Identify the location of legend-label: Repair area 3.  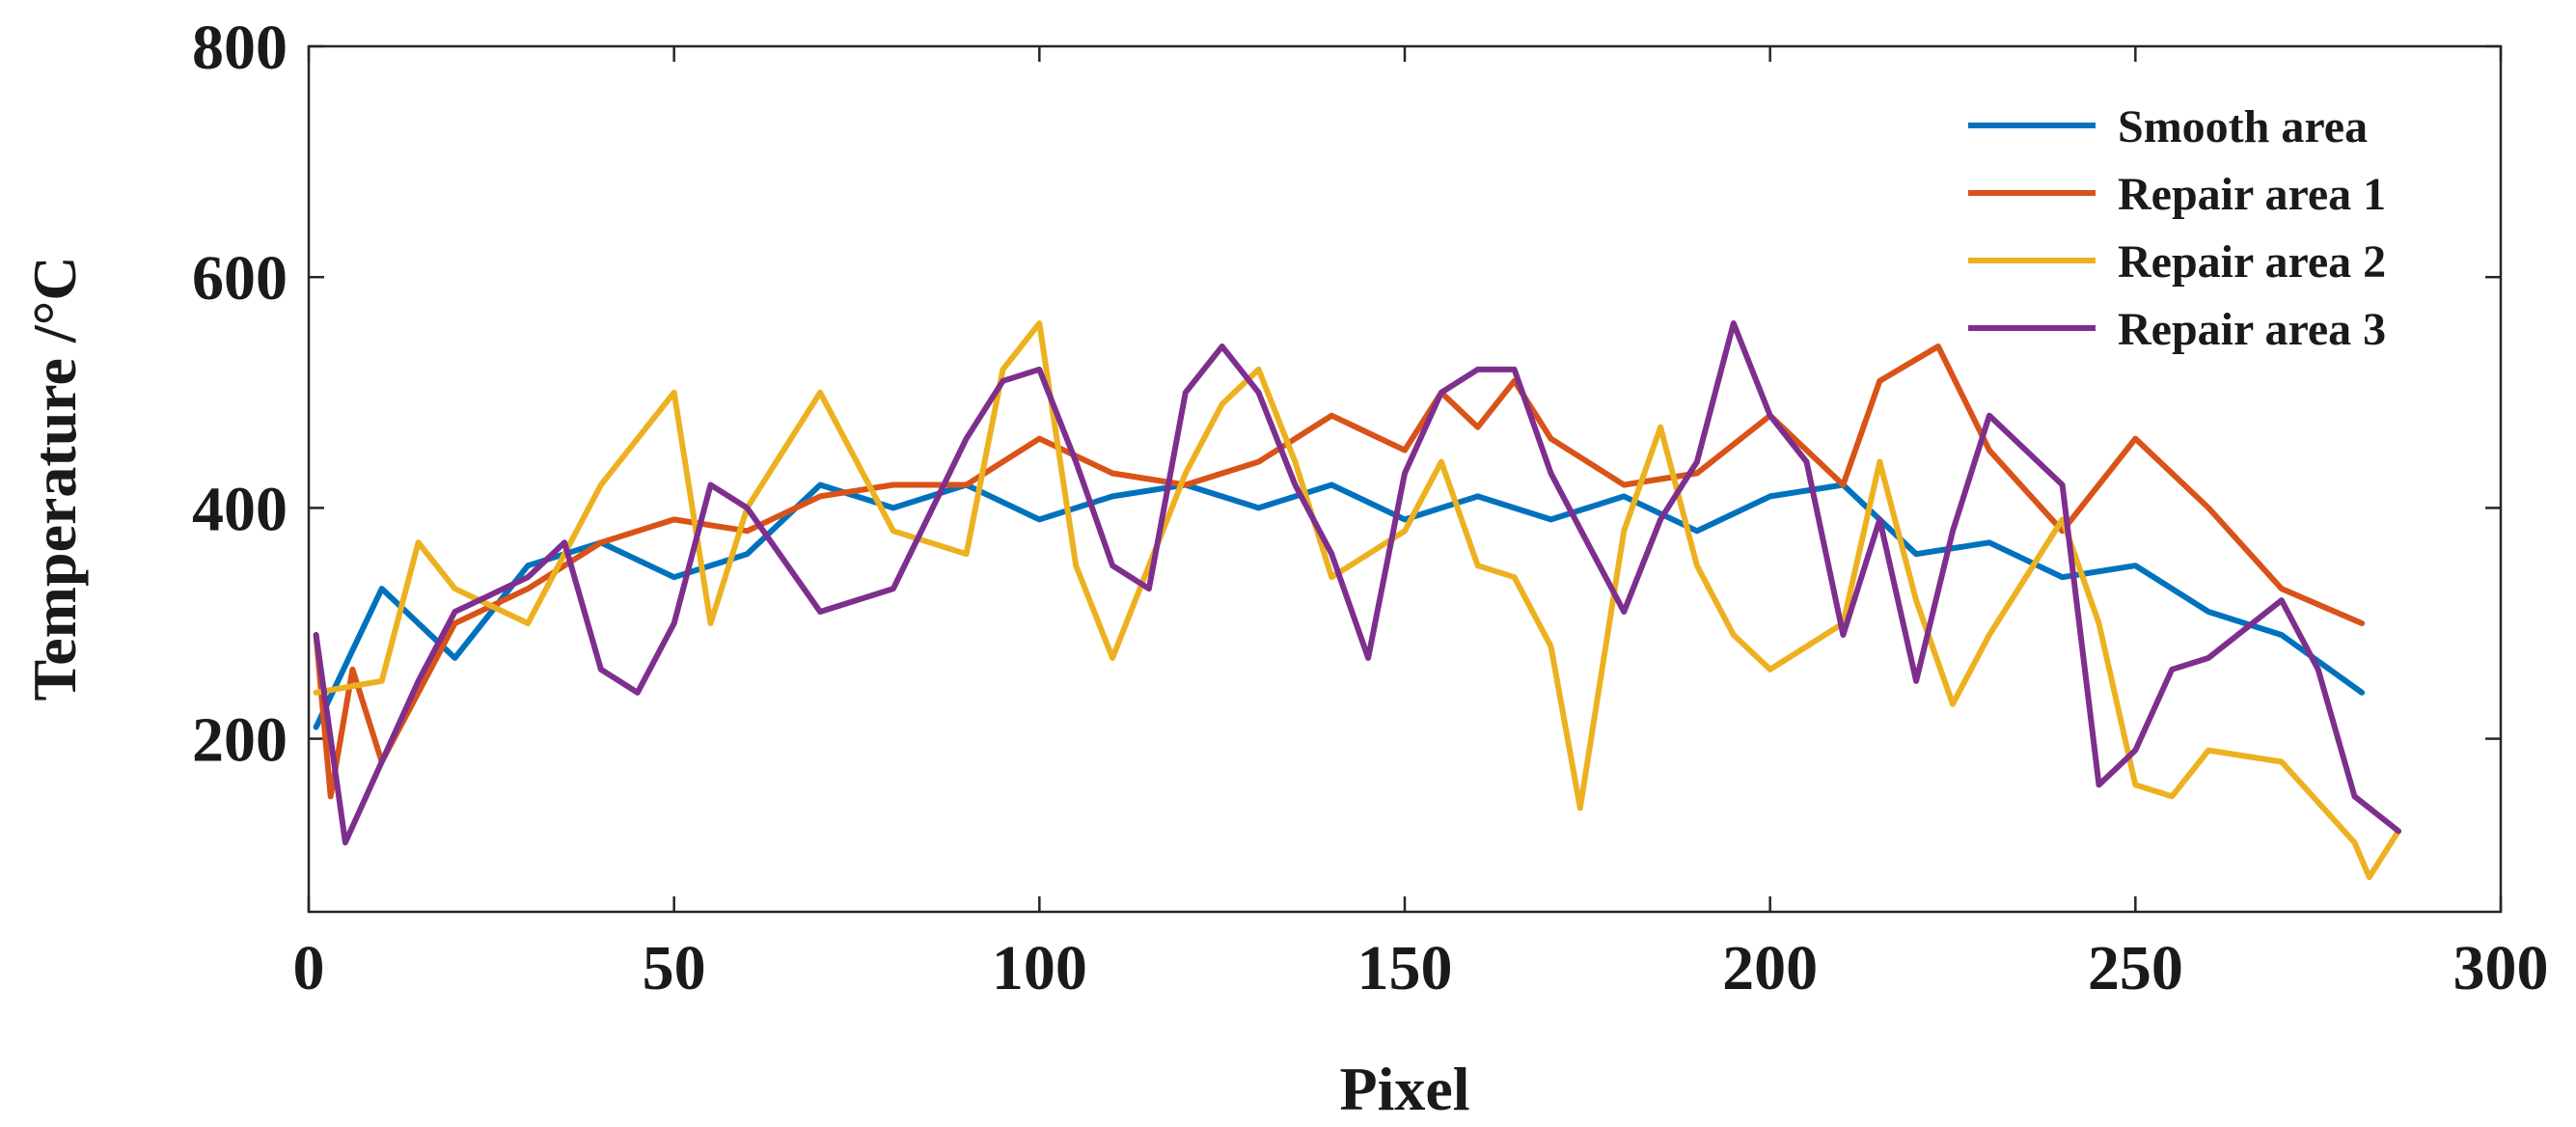
(2252, 329).